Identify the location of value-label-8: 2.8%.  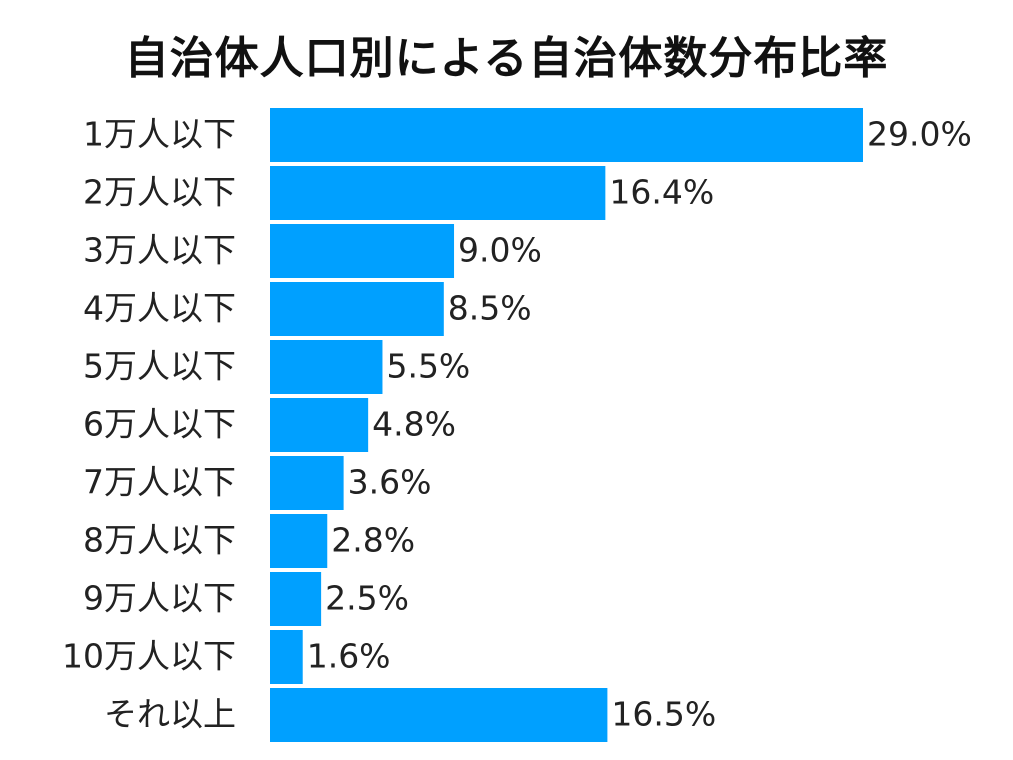
(373, 540).